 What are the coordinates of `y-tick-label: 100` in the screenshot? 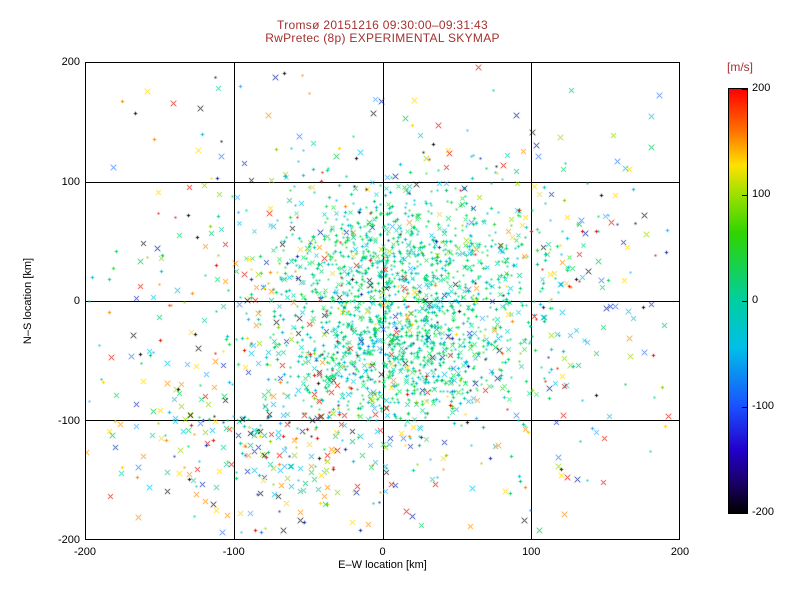 It's located at (70, 181).